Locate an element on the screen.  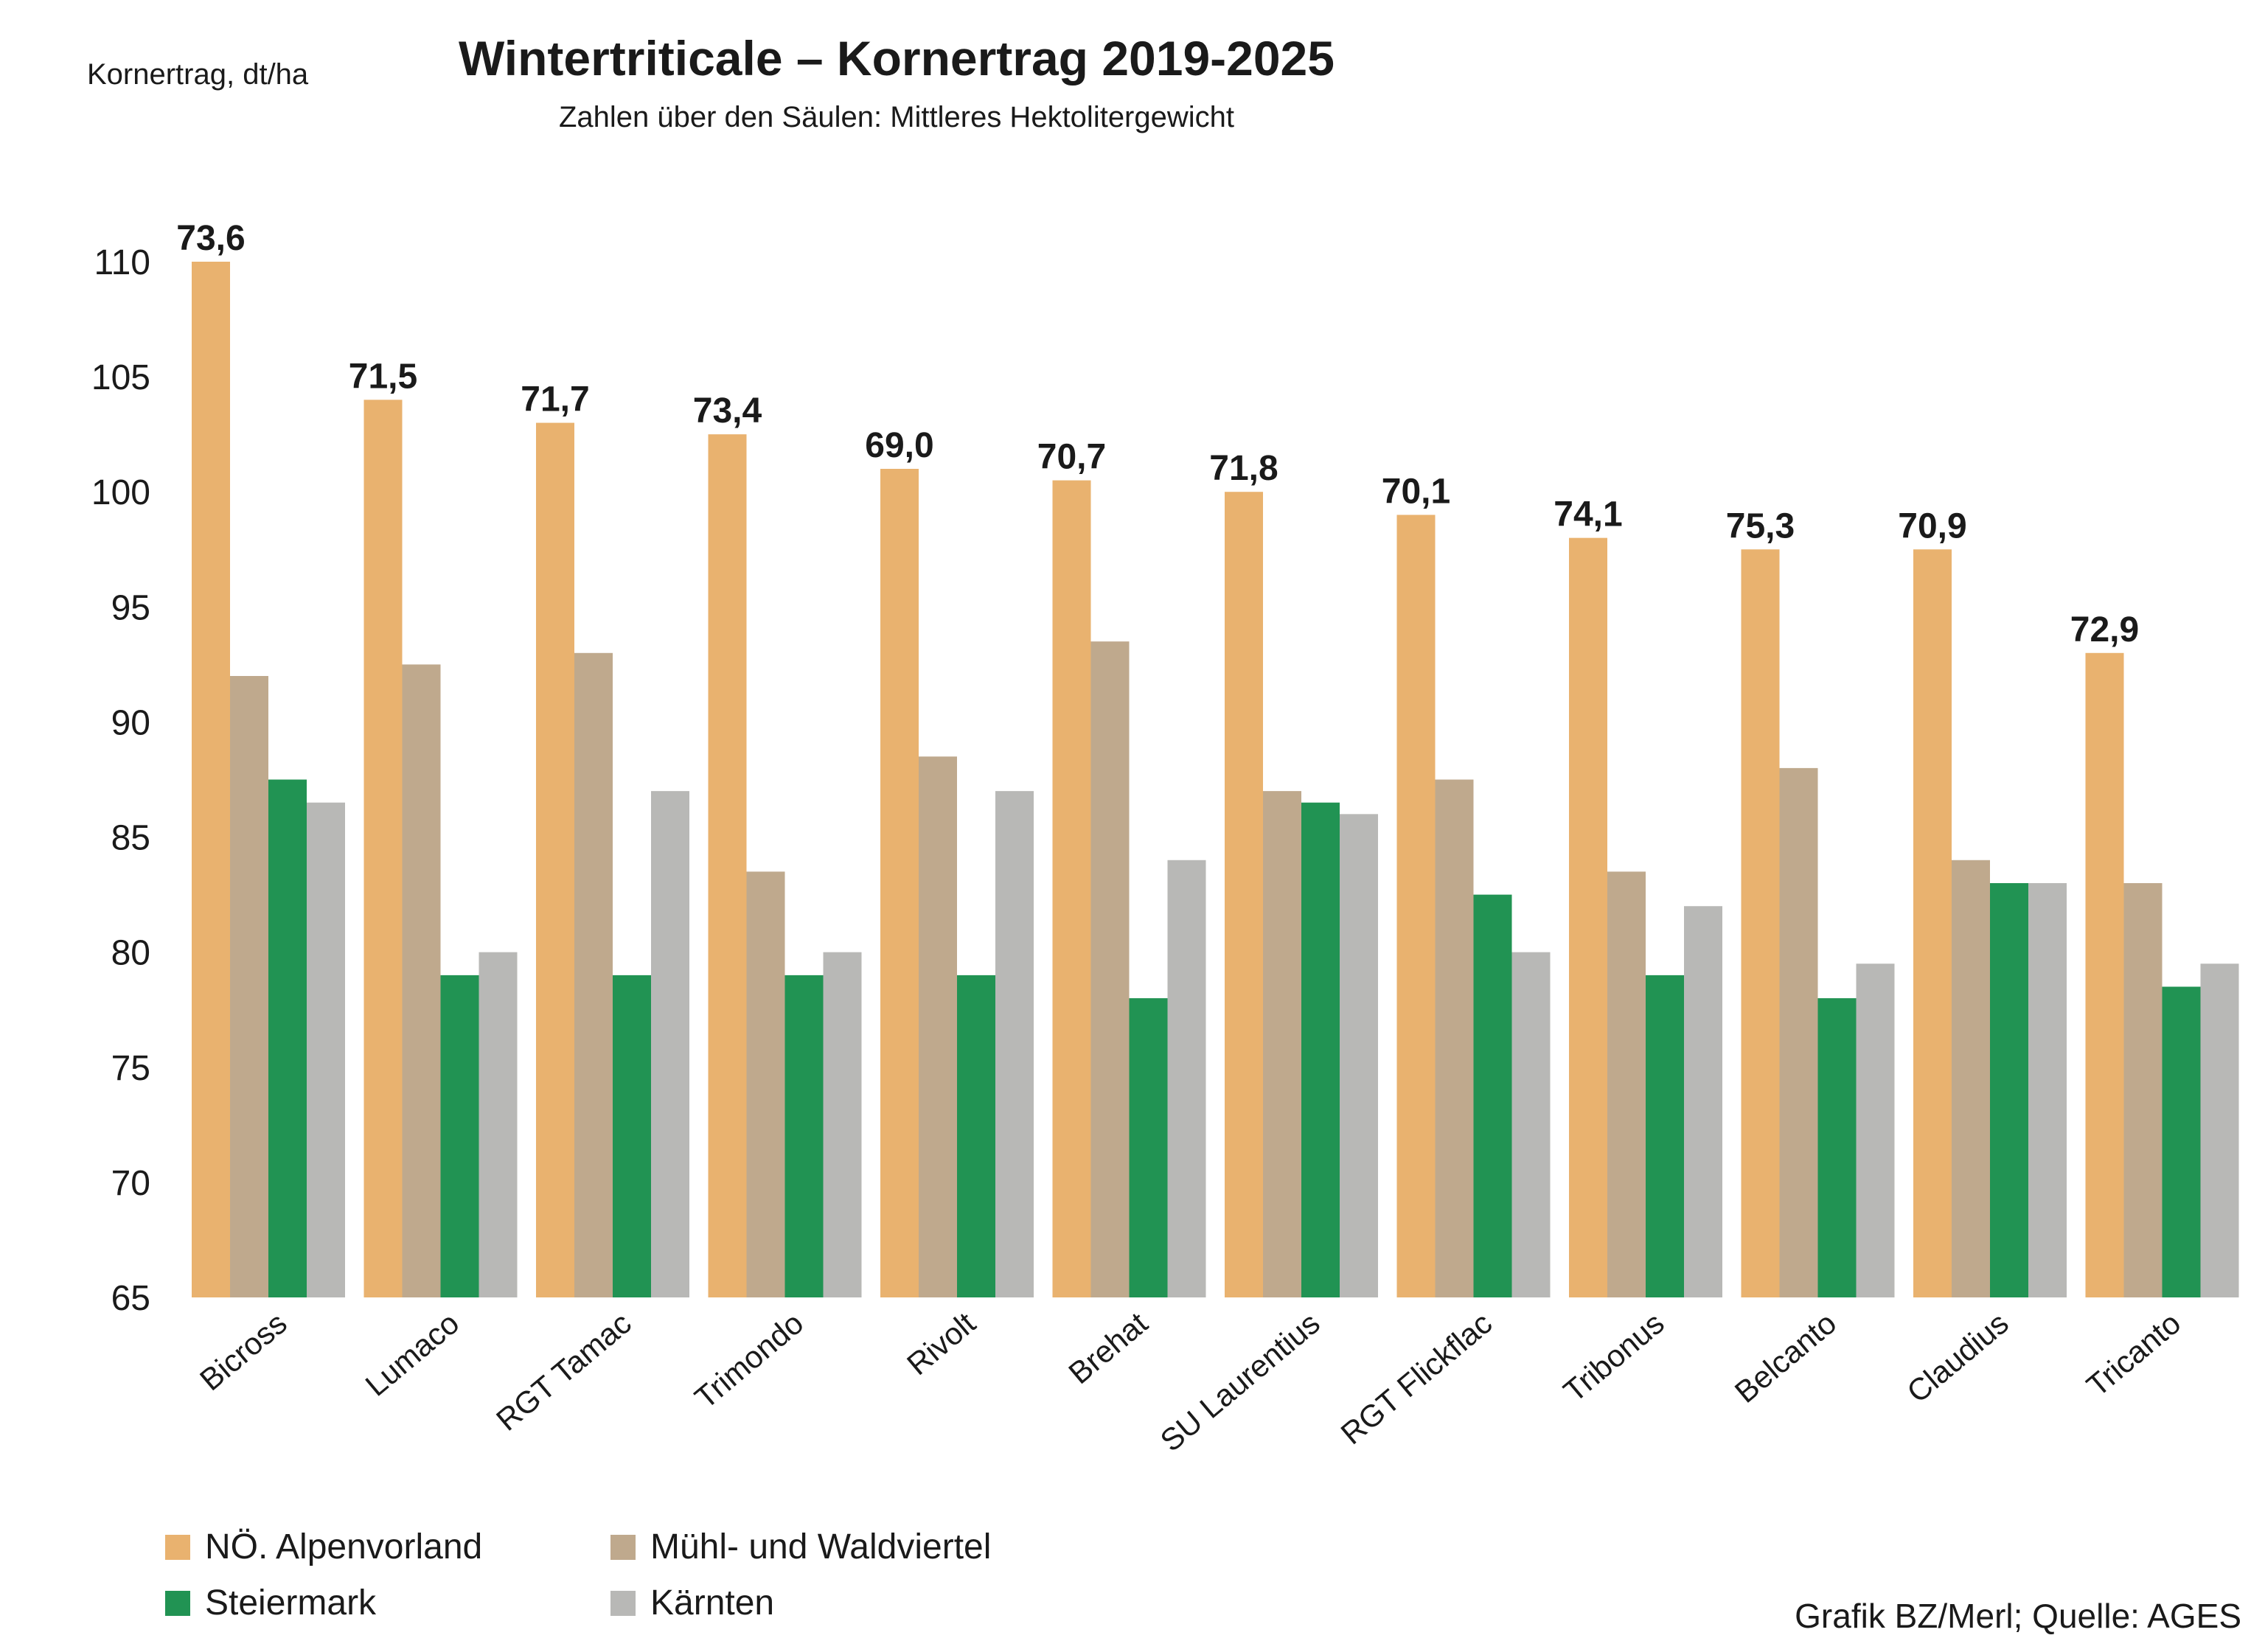
source-note: Grafik BZ/Merl; Quelle: AGES is located at coordinates (2018, 1616).